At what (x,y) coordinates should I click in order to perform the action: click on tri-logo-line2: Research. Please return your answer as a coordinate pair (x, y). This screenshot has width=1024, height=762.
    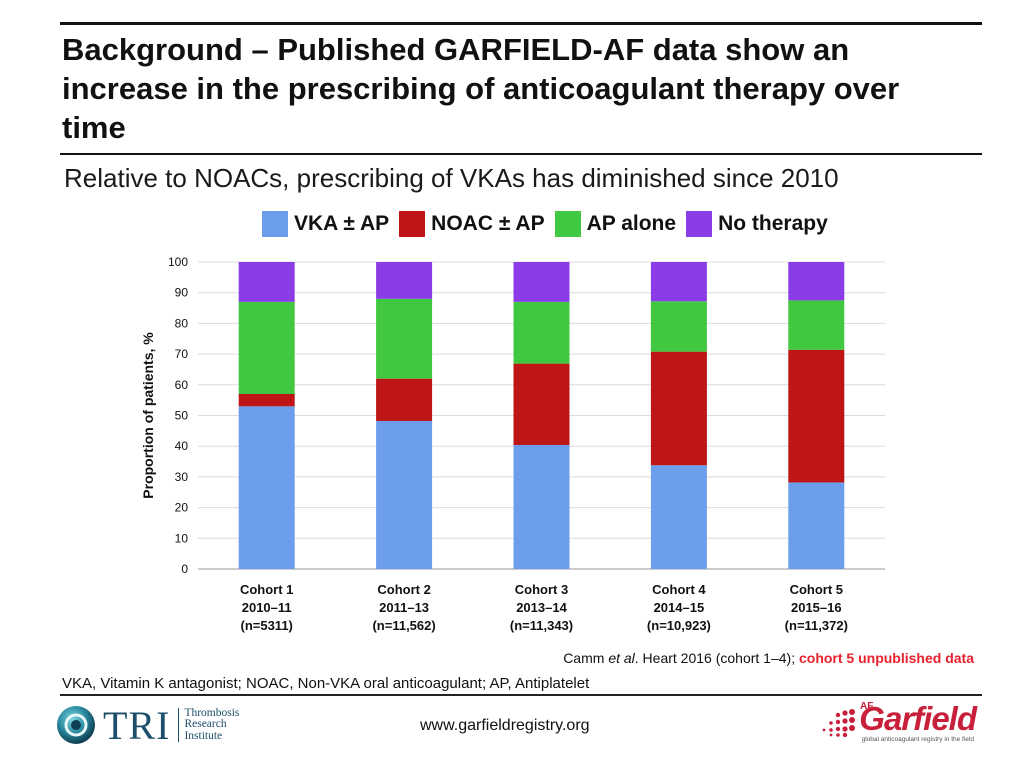
    Looking at the image, I should click on (205, 724).